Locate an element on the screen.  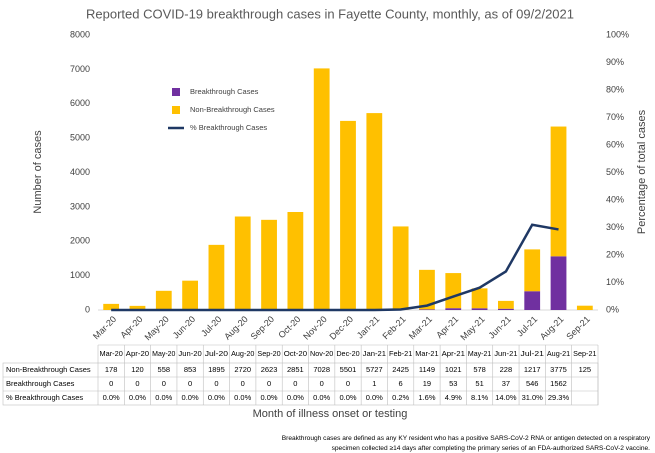
table-cell: 6 is located at coordinates (401, 383).